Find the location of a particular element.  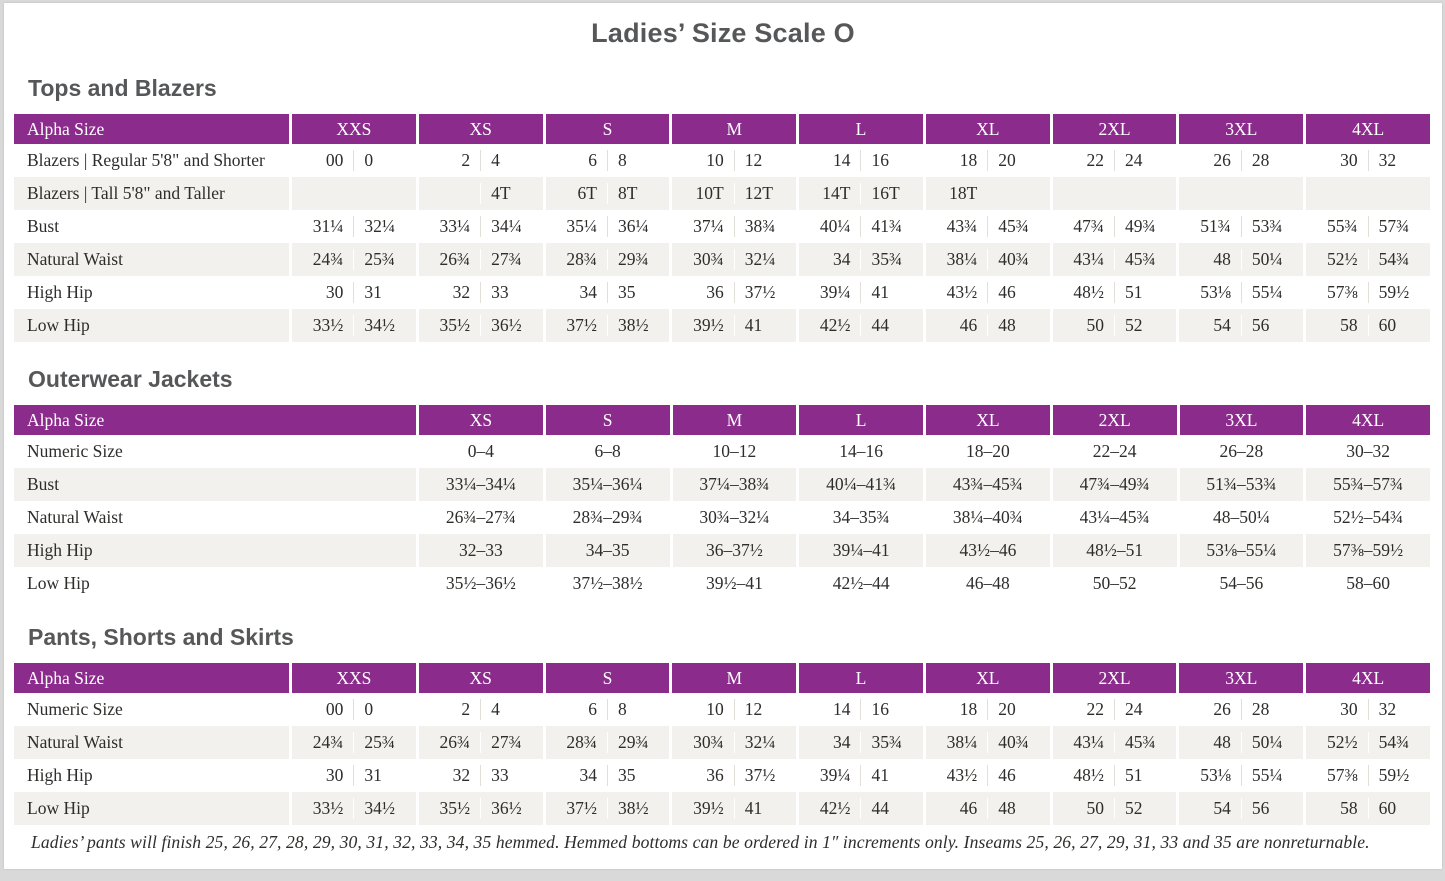

value-cell: 55¾ 57¾ is located at coordinates (1368, 226).